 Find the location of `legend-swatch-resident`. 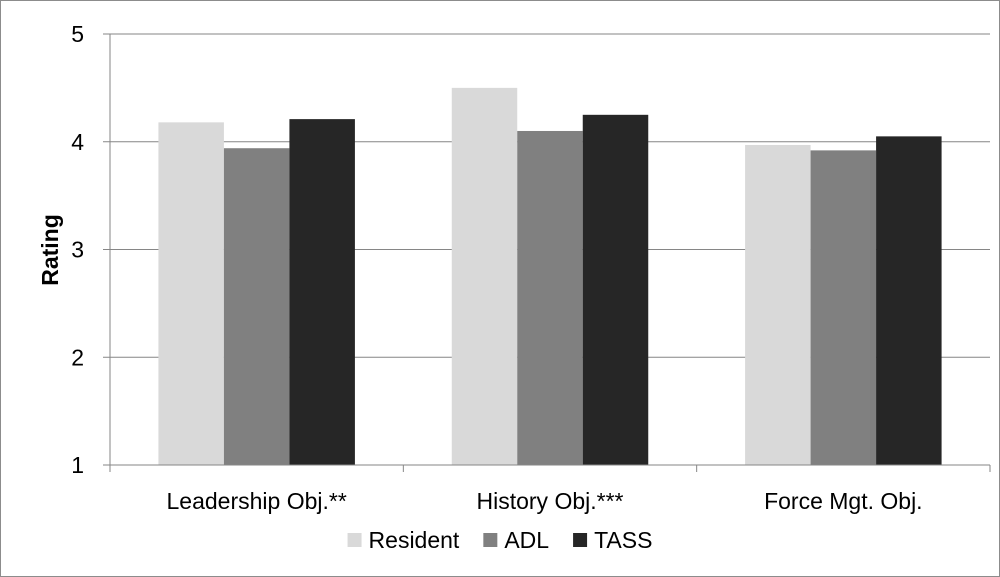

legend-swatch-resident is located at coordinates (354, 540).